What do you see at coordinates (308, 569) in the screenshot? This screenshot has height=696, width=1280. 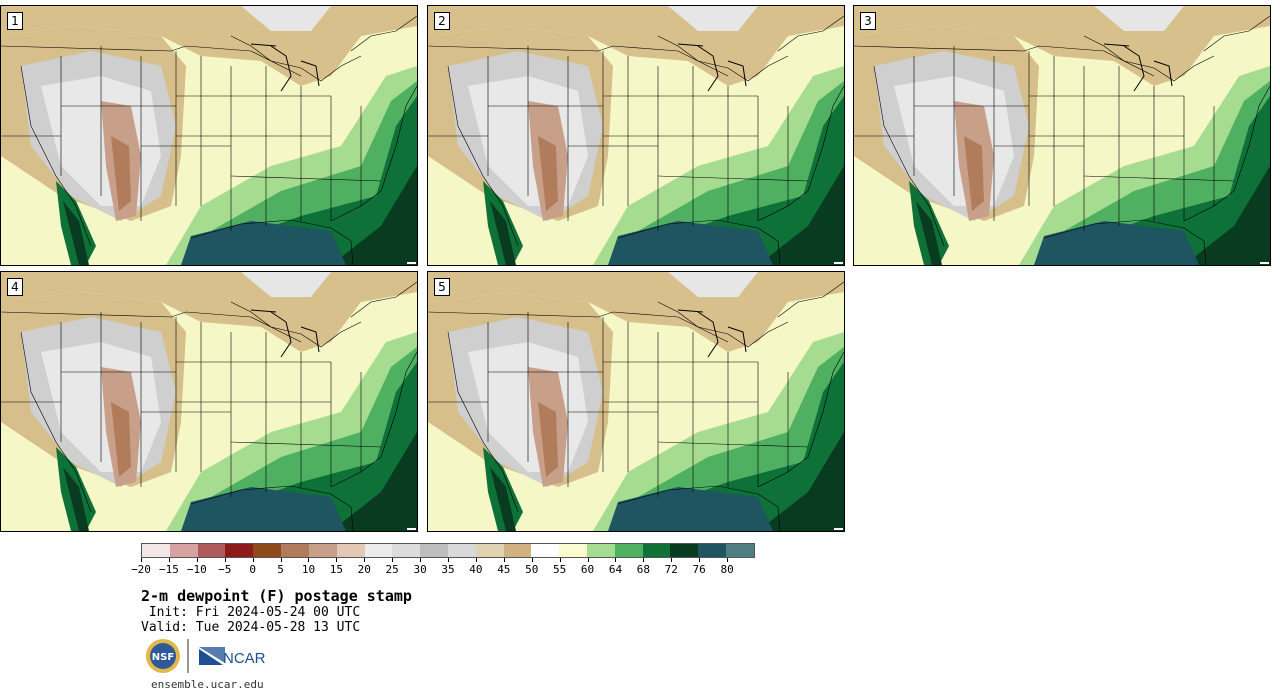 I see `colorbar-tick-label: 10` at bounding box center [308, 569].